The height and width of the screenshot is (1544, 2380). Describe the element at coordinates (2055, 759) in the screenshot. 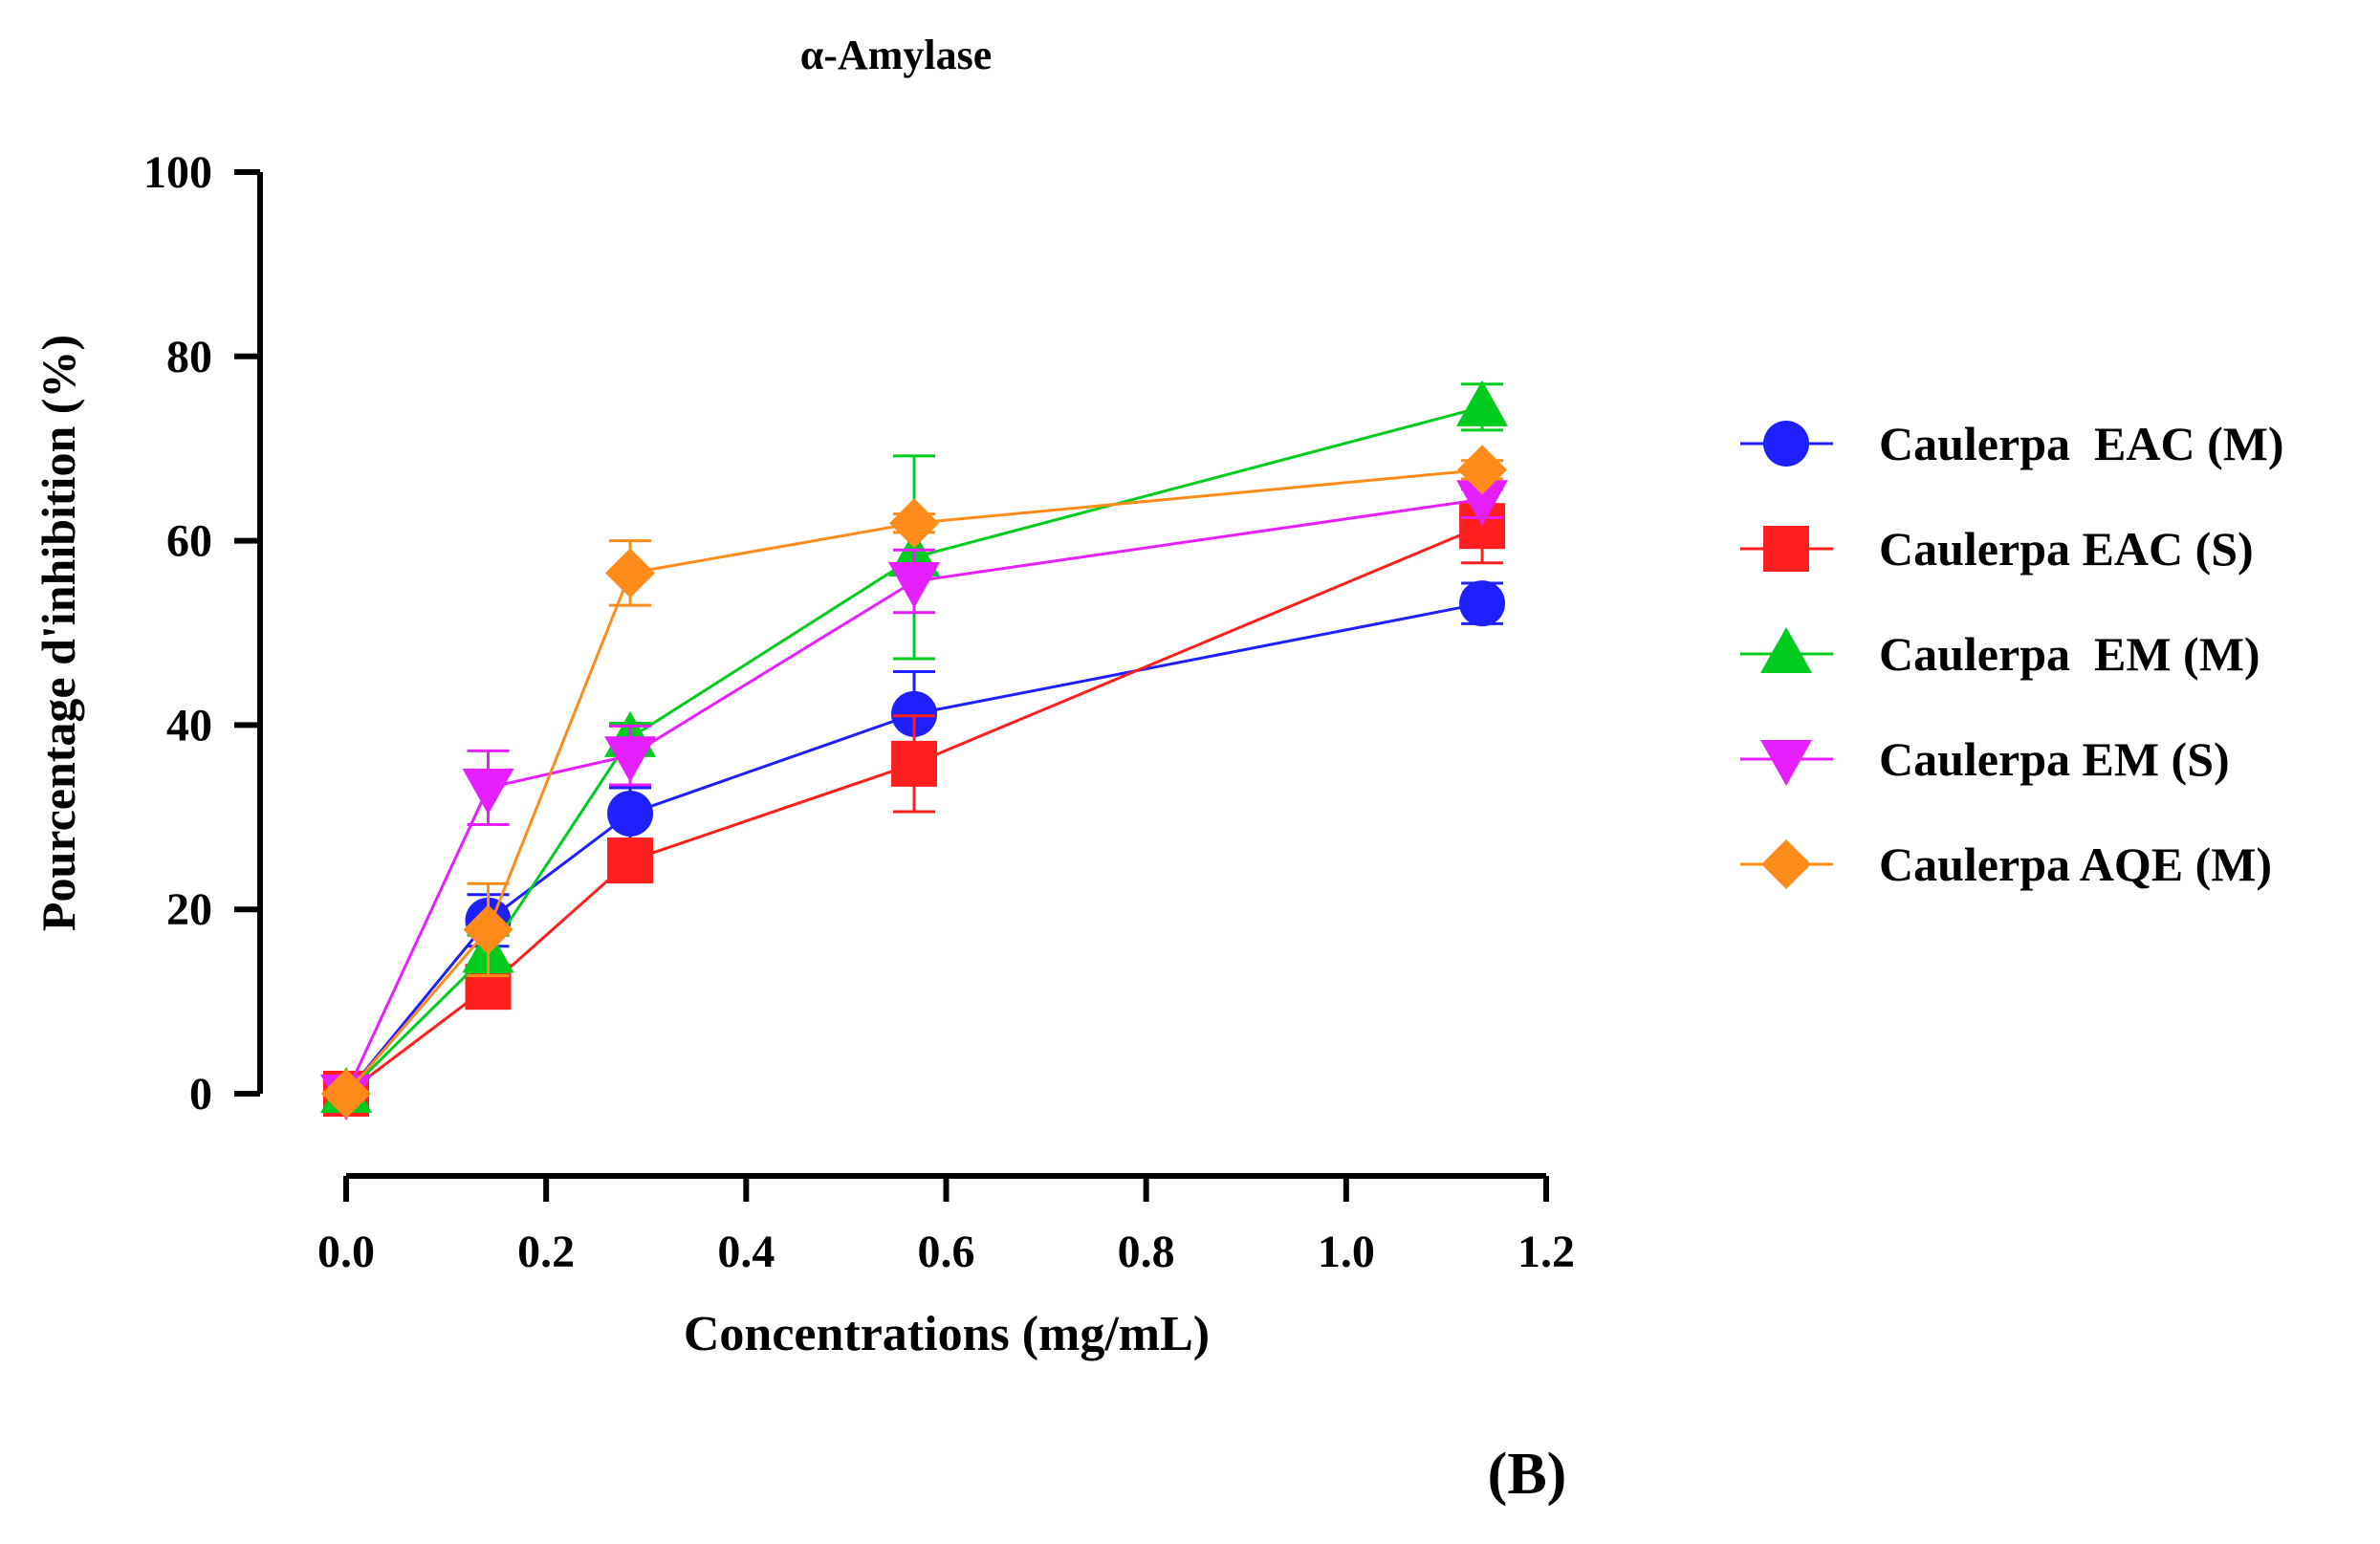

I see `legend-label: Caulerpa EM (S)` at that location.